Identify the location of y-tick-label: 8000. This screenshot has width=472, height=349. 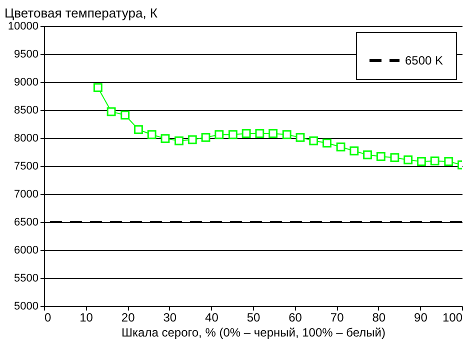
(26, 138).